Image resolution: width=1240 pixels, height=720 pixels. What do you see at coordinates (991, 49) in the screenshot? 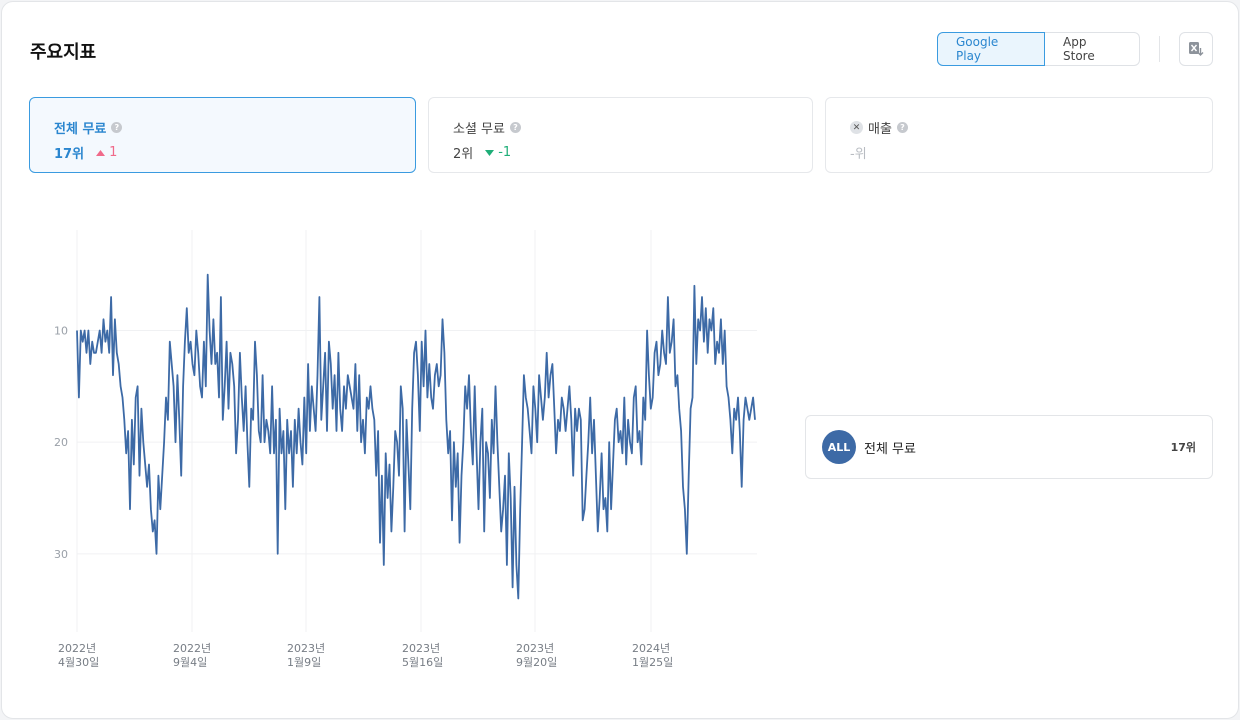
I see `google-play-button: Google Play` at bounding box center [991, 49].